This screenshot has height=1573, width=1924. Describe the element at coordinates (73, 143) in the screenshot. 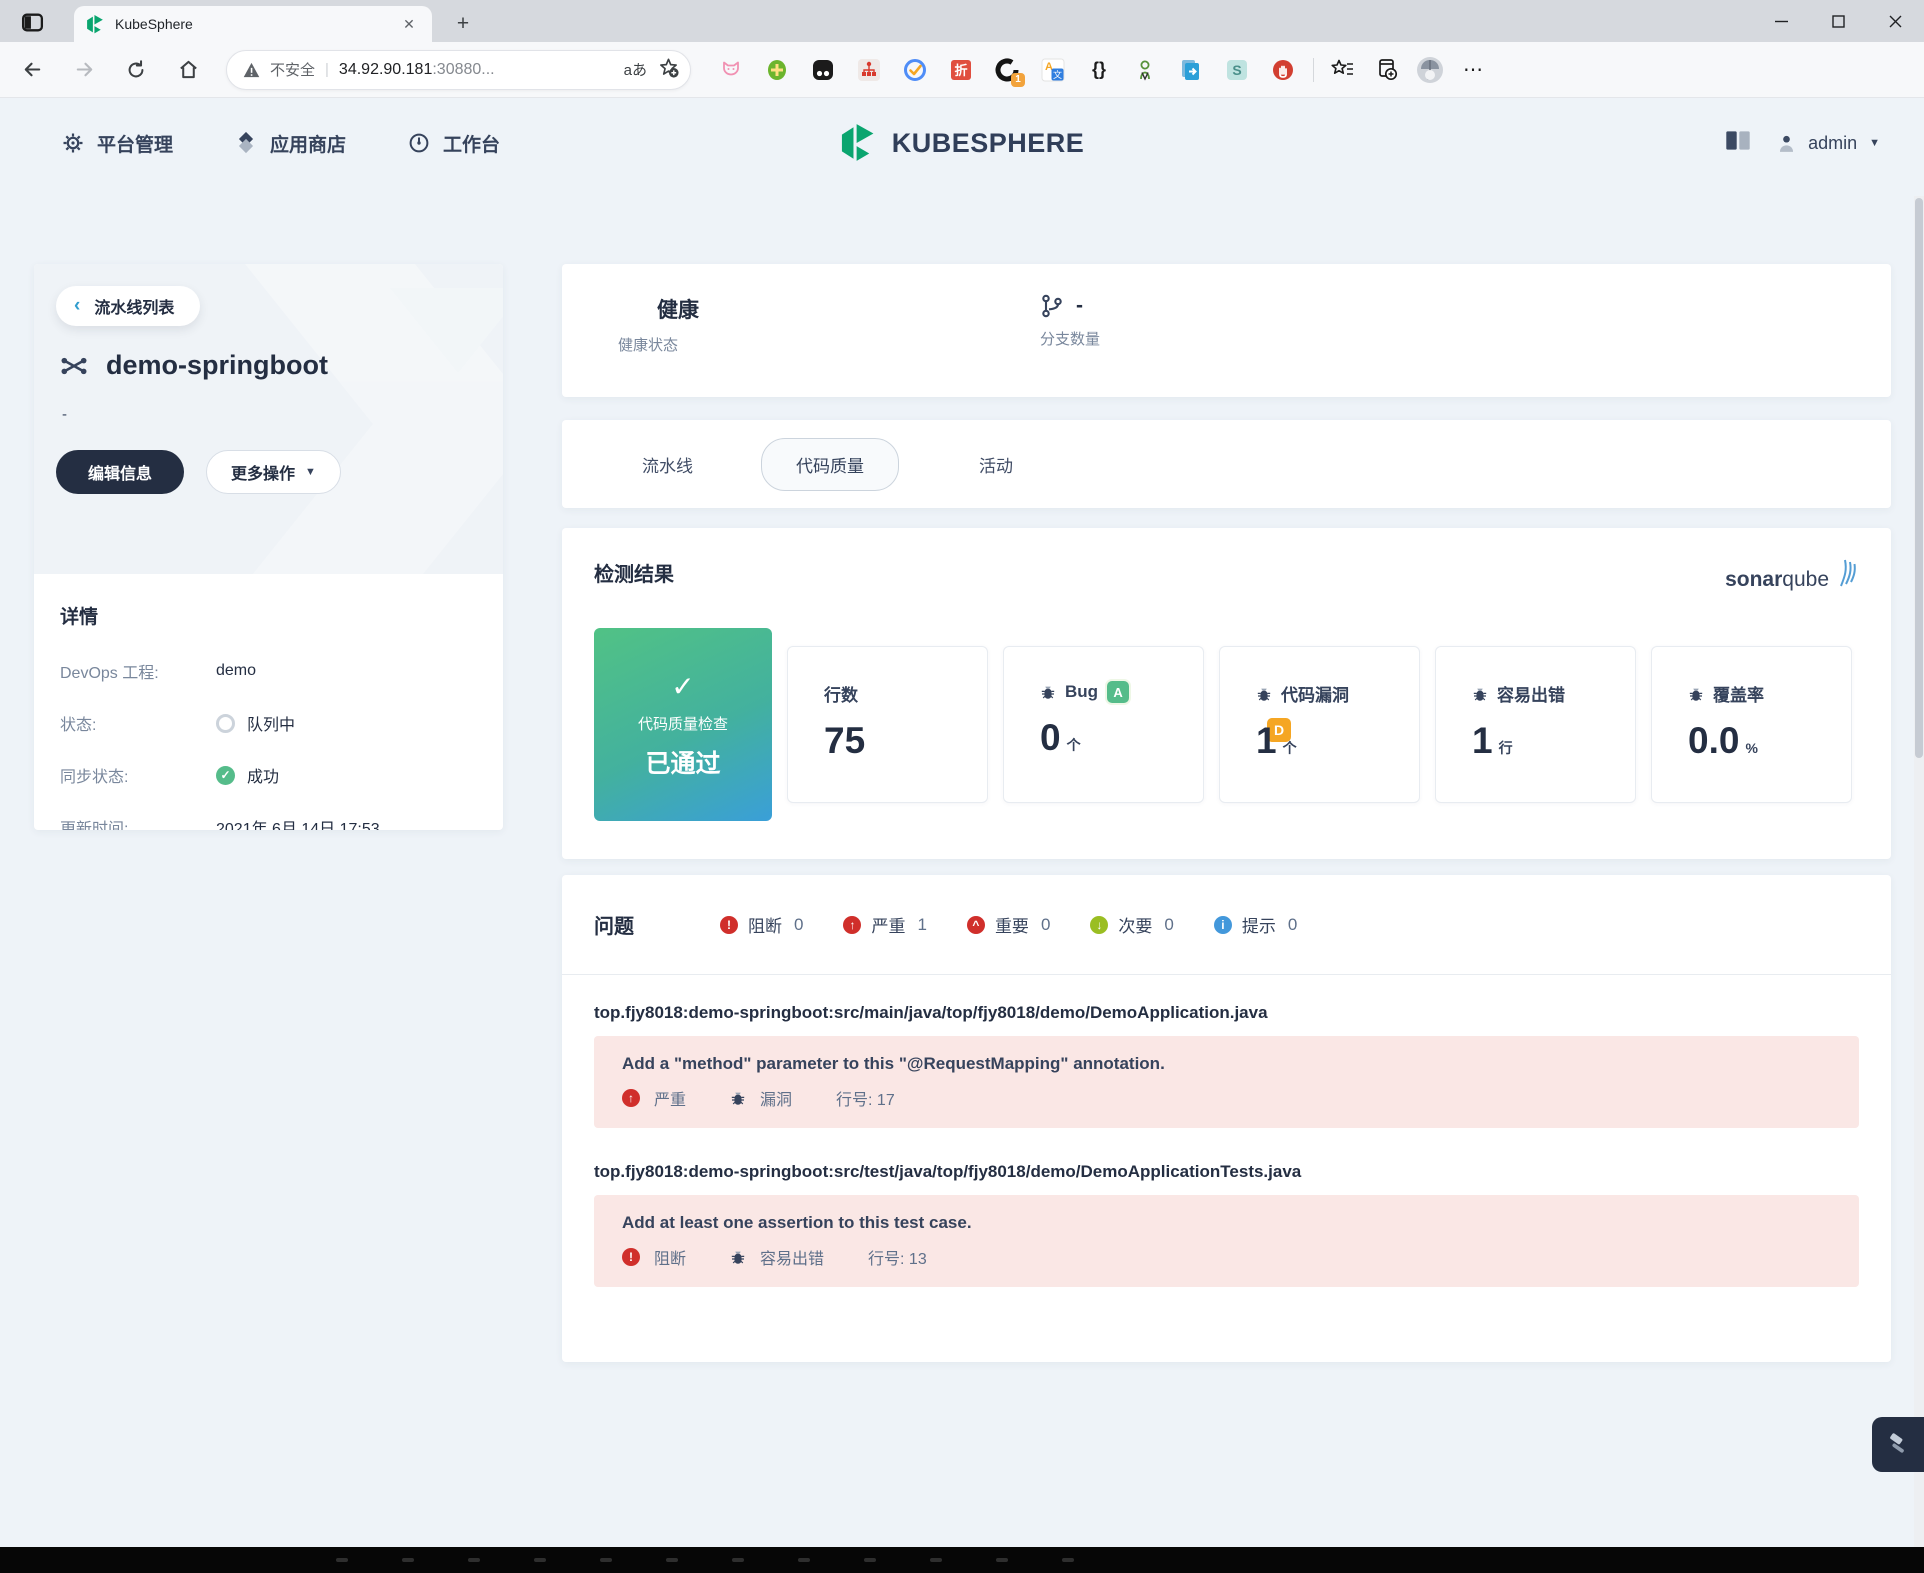

I see `gear-icon` at that location.